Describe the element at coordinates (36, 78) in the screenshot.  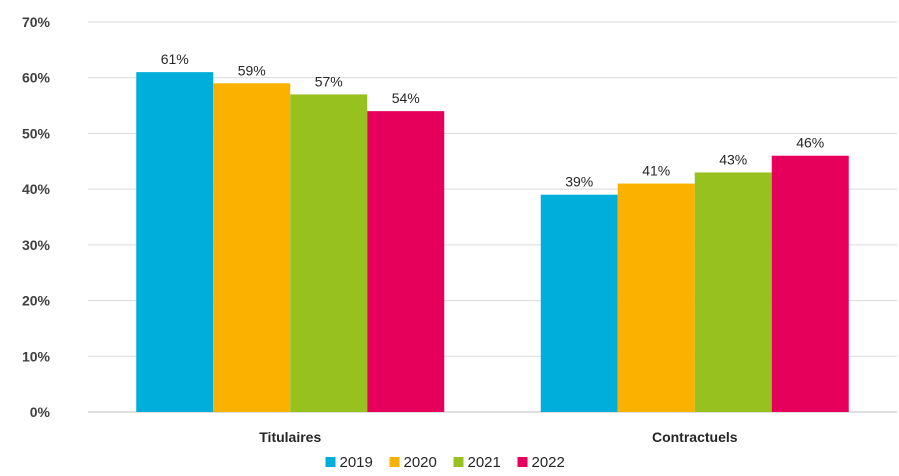
I see `y-tick-label-60: 60%` at that location.